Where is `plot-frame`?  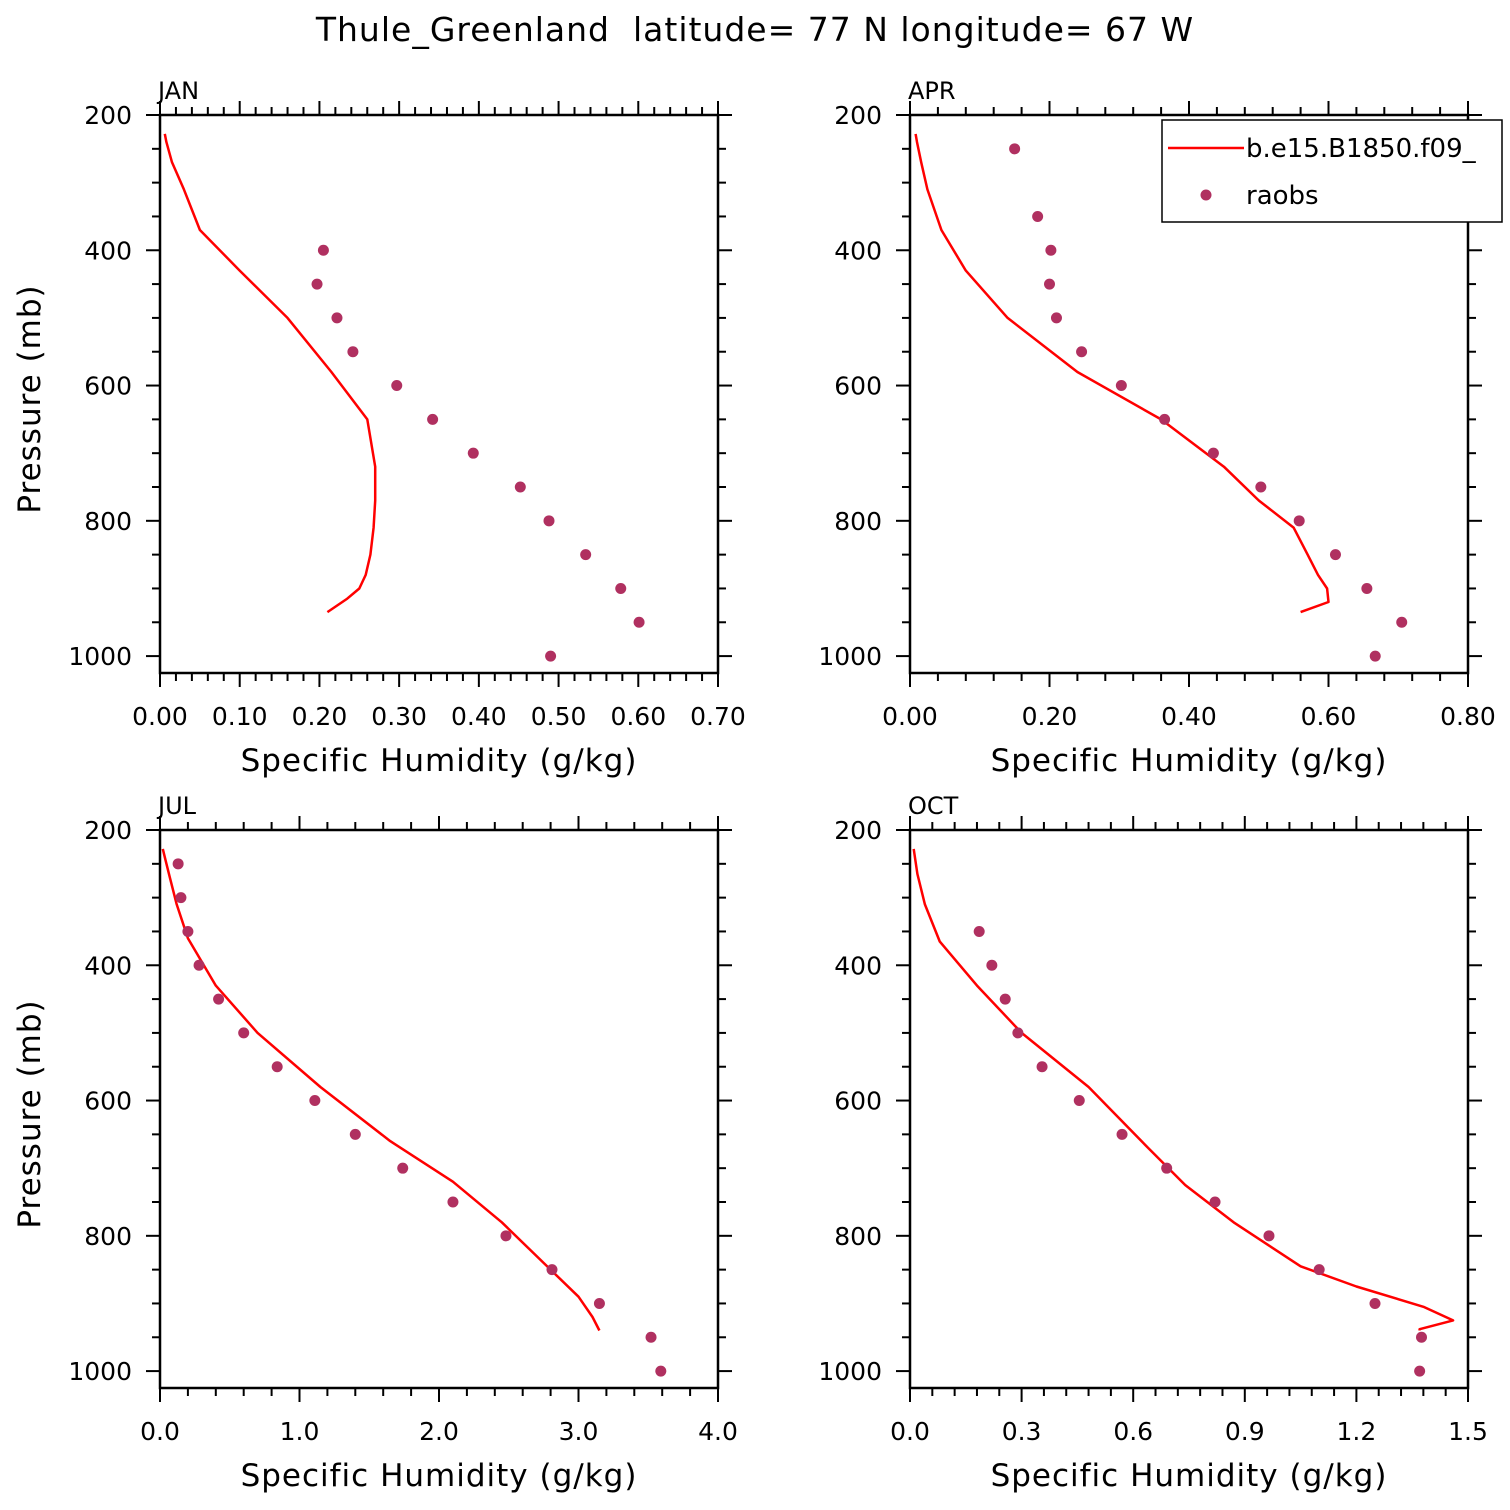 plot-frame is located at coordinates (439, 394).